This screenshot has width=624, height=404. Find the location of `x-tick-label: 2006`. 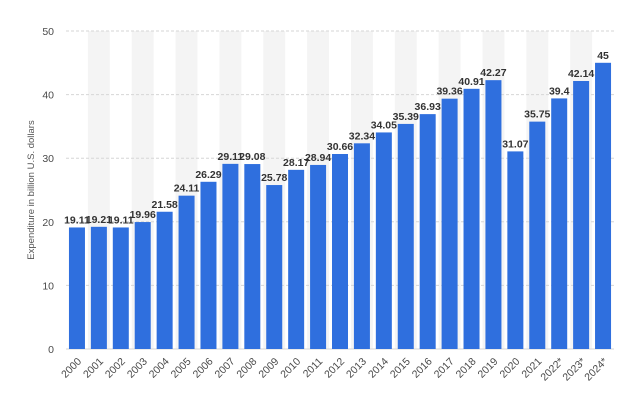

x-tick-label: 2006 is located at coordinates (203, 368).